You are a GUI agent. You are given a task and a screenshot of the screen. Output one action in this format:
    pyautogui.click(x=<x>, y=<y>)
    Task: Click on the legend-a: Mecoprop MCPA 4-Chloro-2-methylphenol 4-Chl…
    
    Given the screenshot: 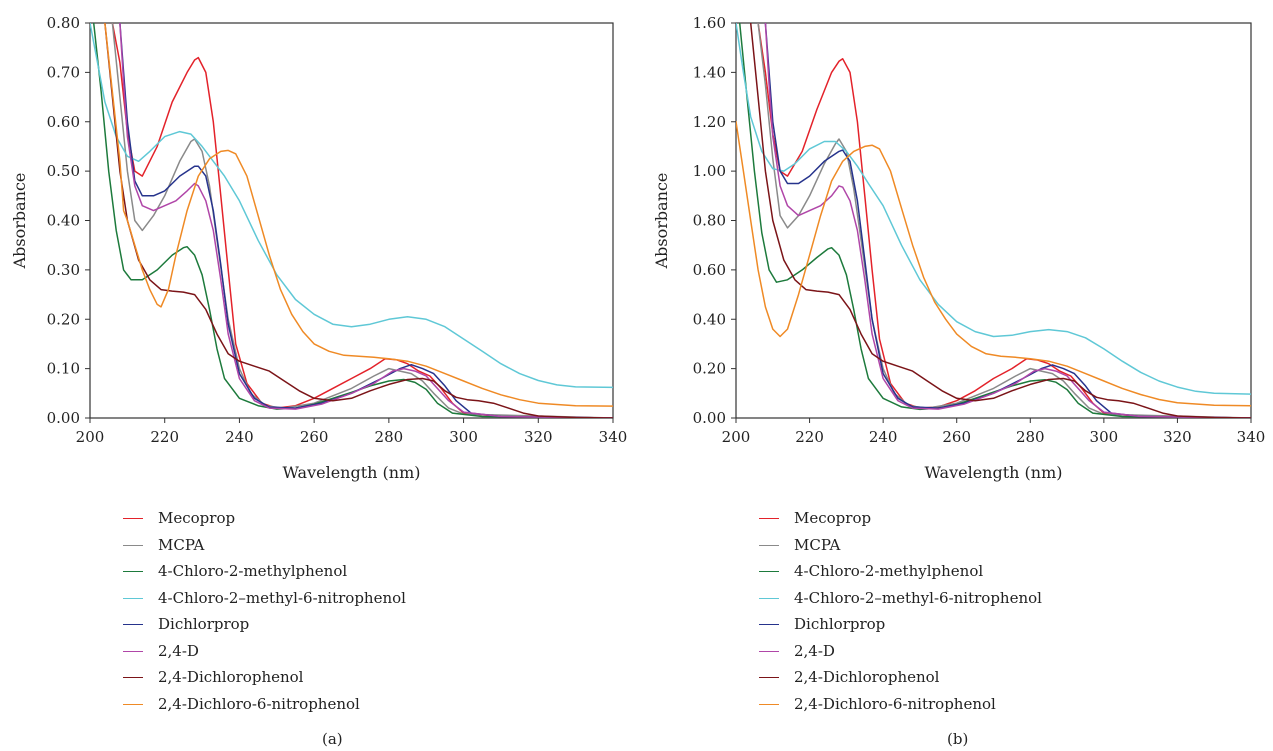 What is the action you would take?
    pyautogui.click(x=264, y=611)
    